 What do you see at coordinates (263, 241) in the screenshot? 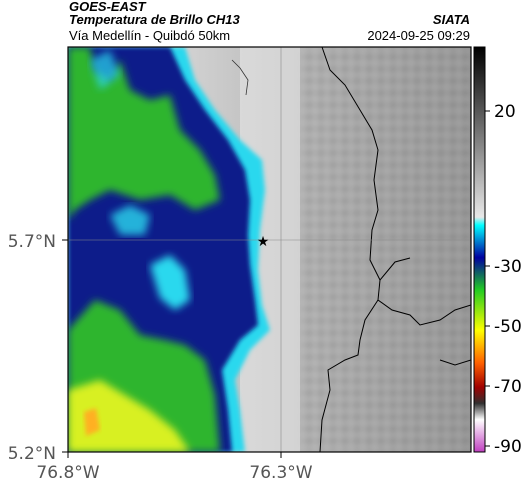
I see `location-marker-star: ★` at bounding box center [263, 241].